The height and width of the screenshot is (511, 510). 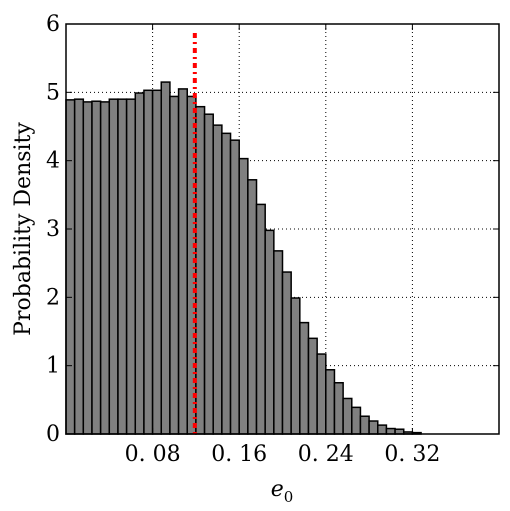 I want to click on y-tick-label: 4, so click(x=53, y=161).